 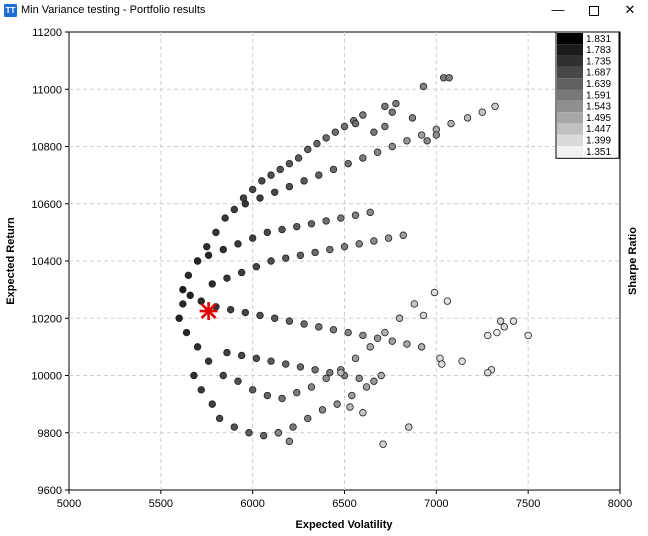 I want to click on maximize-icon, so click(x=594, y=10).